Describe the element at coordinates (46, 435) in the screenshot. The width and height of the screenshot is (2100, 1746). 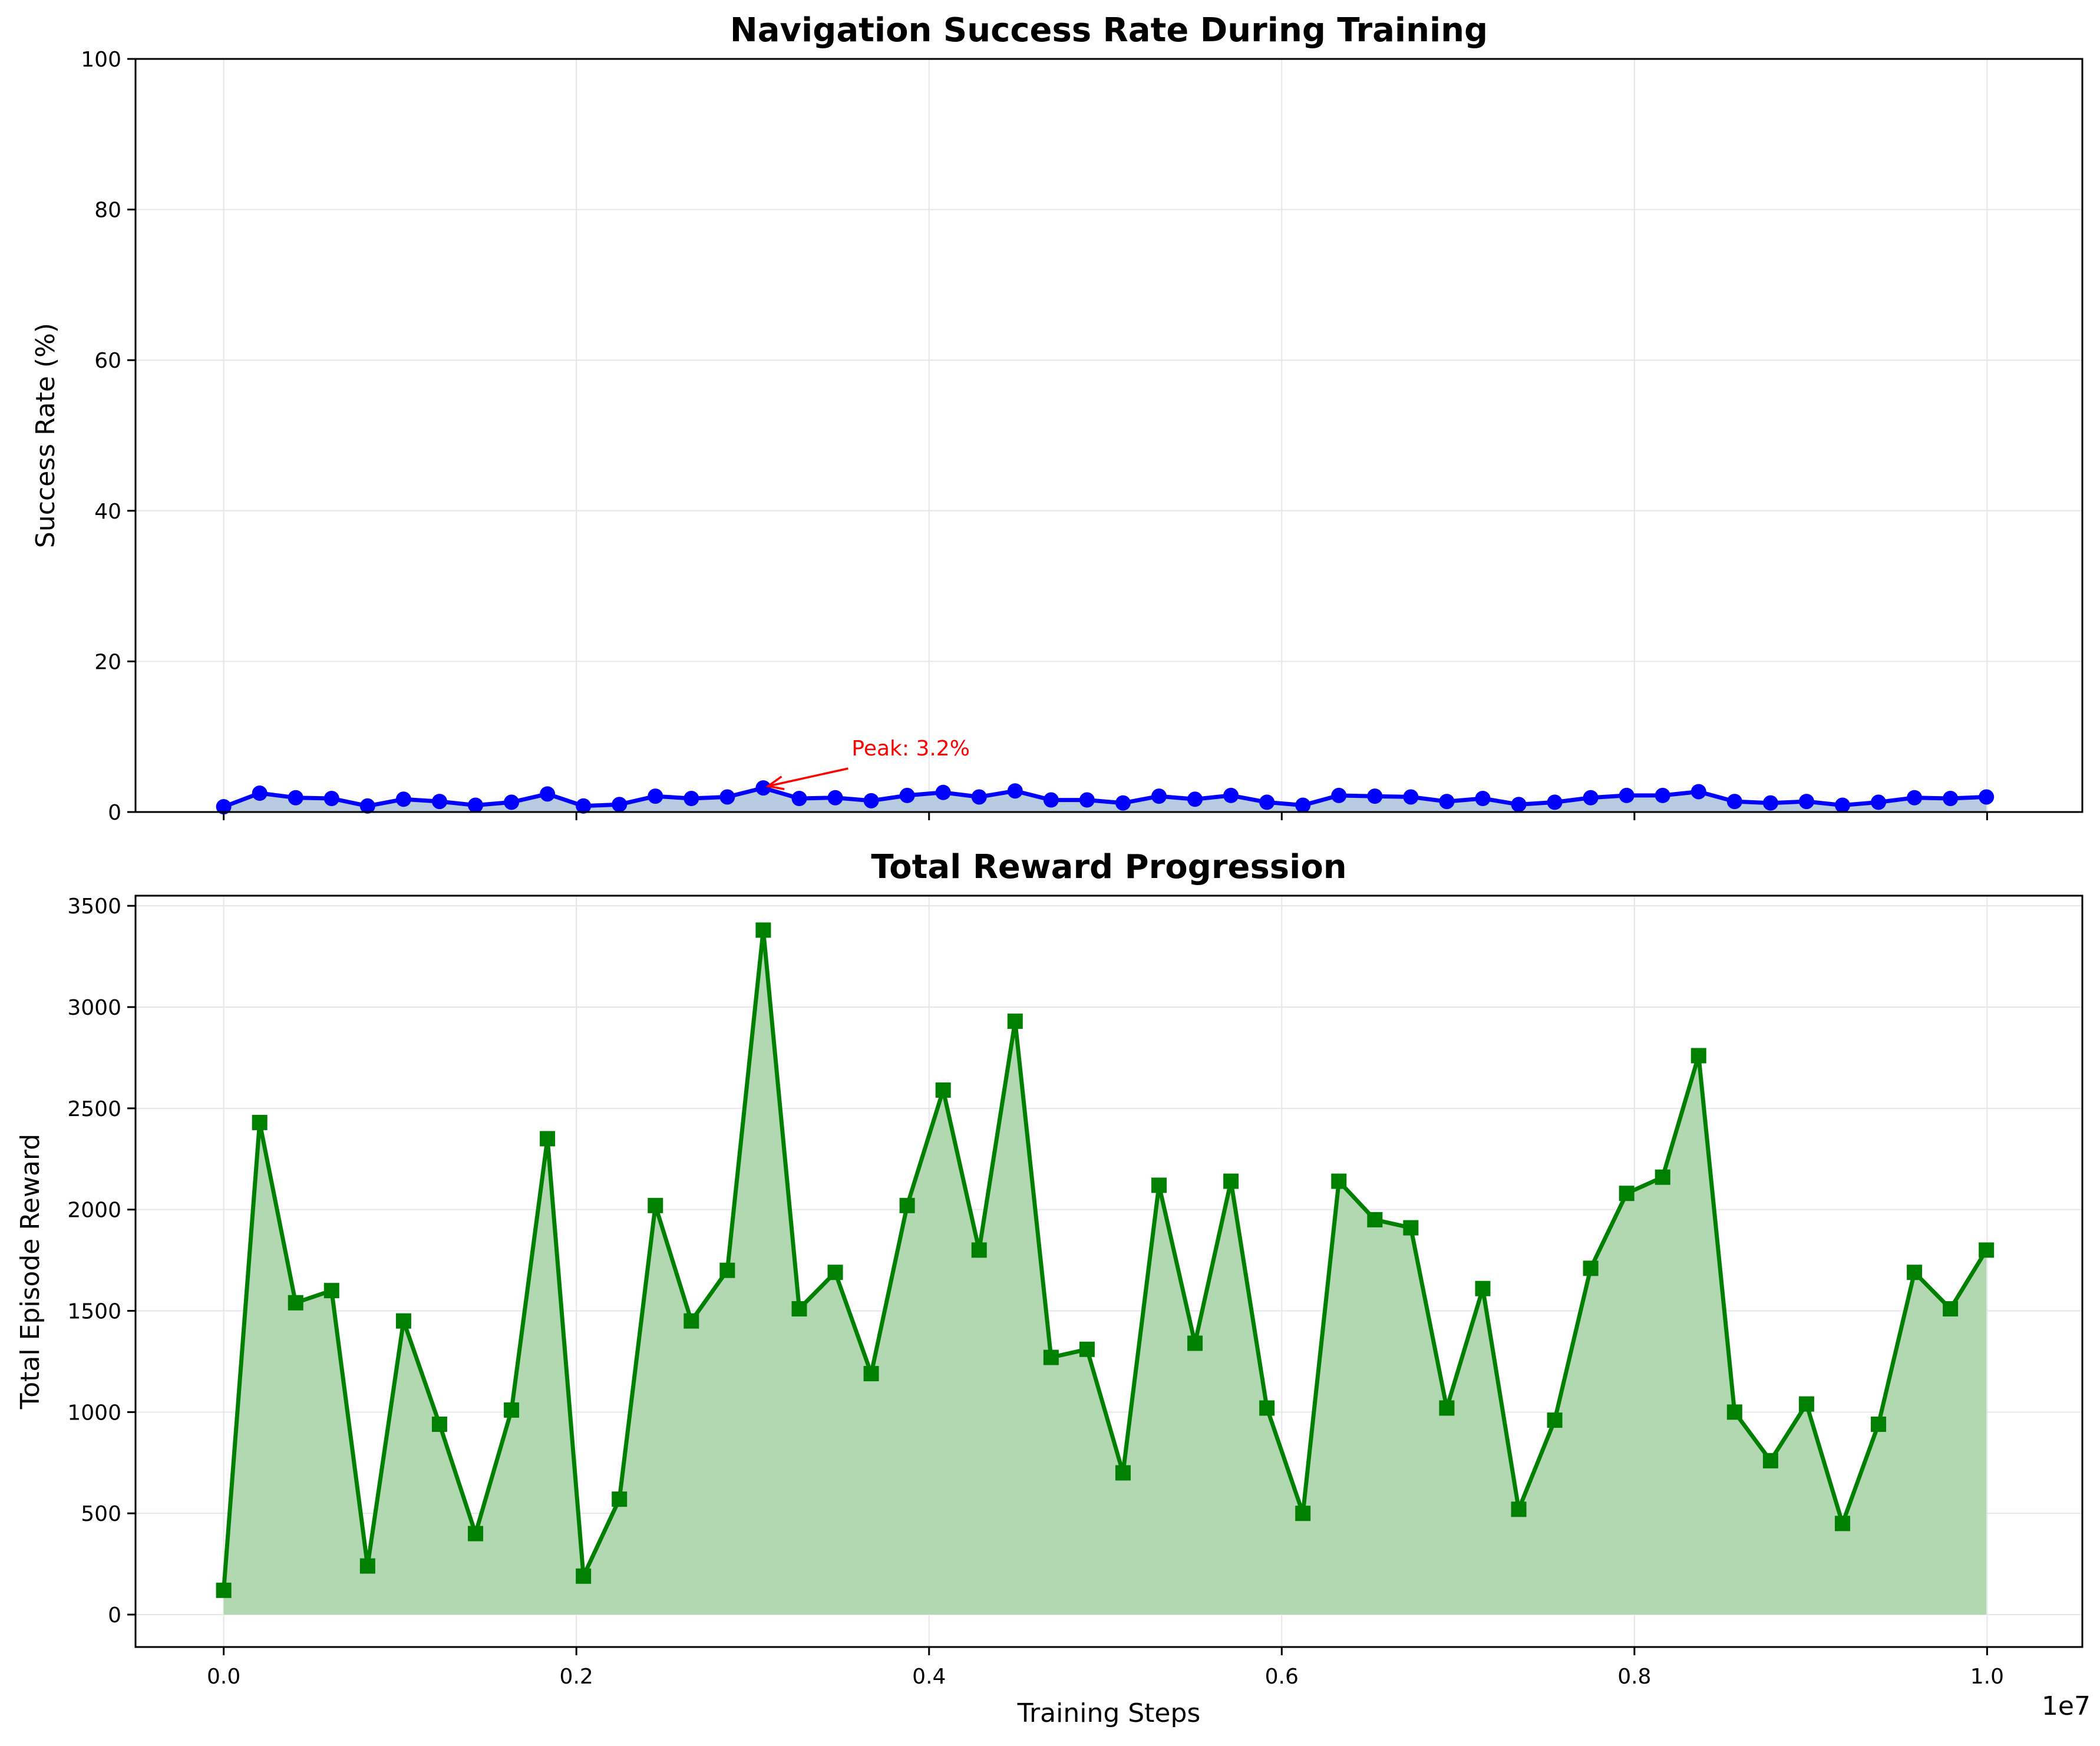
I see `success-y-axis-label: Success Rate (%)` at that location.